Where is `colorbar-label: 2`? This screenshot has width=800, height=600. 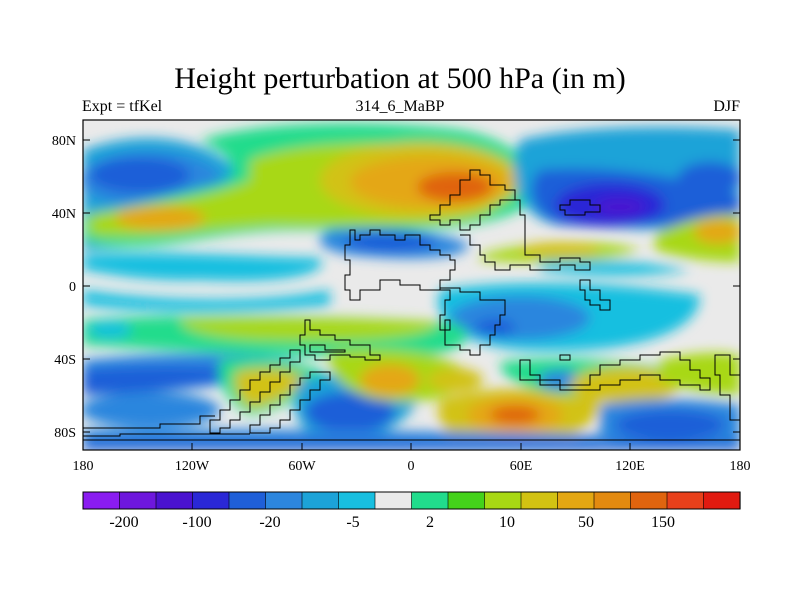
colorbar-label: 2 is located at coordinates (430, 522).